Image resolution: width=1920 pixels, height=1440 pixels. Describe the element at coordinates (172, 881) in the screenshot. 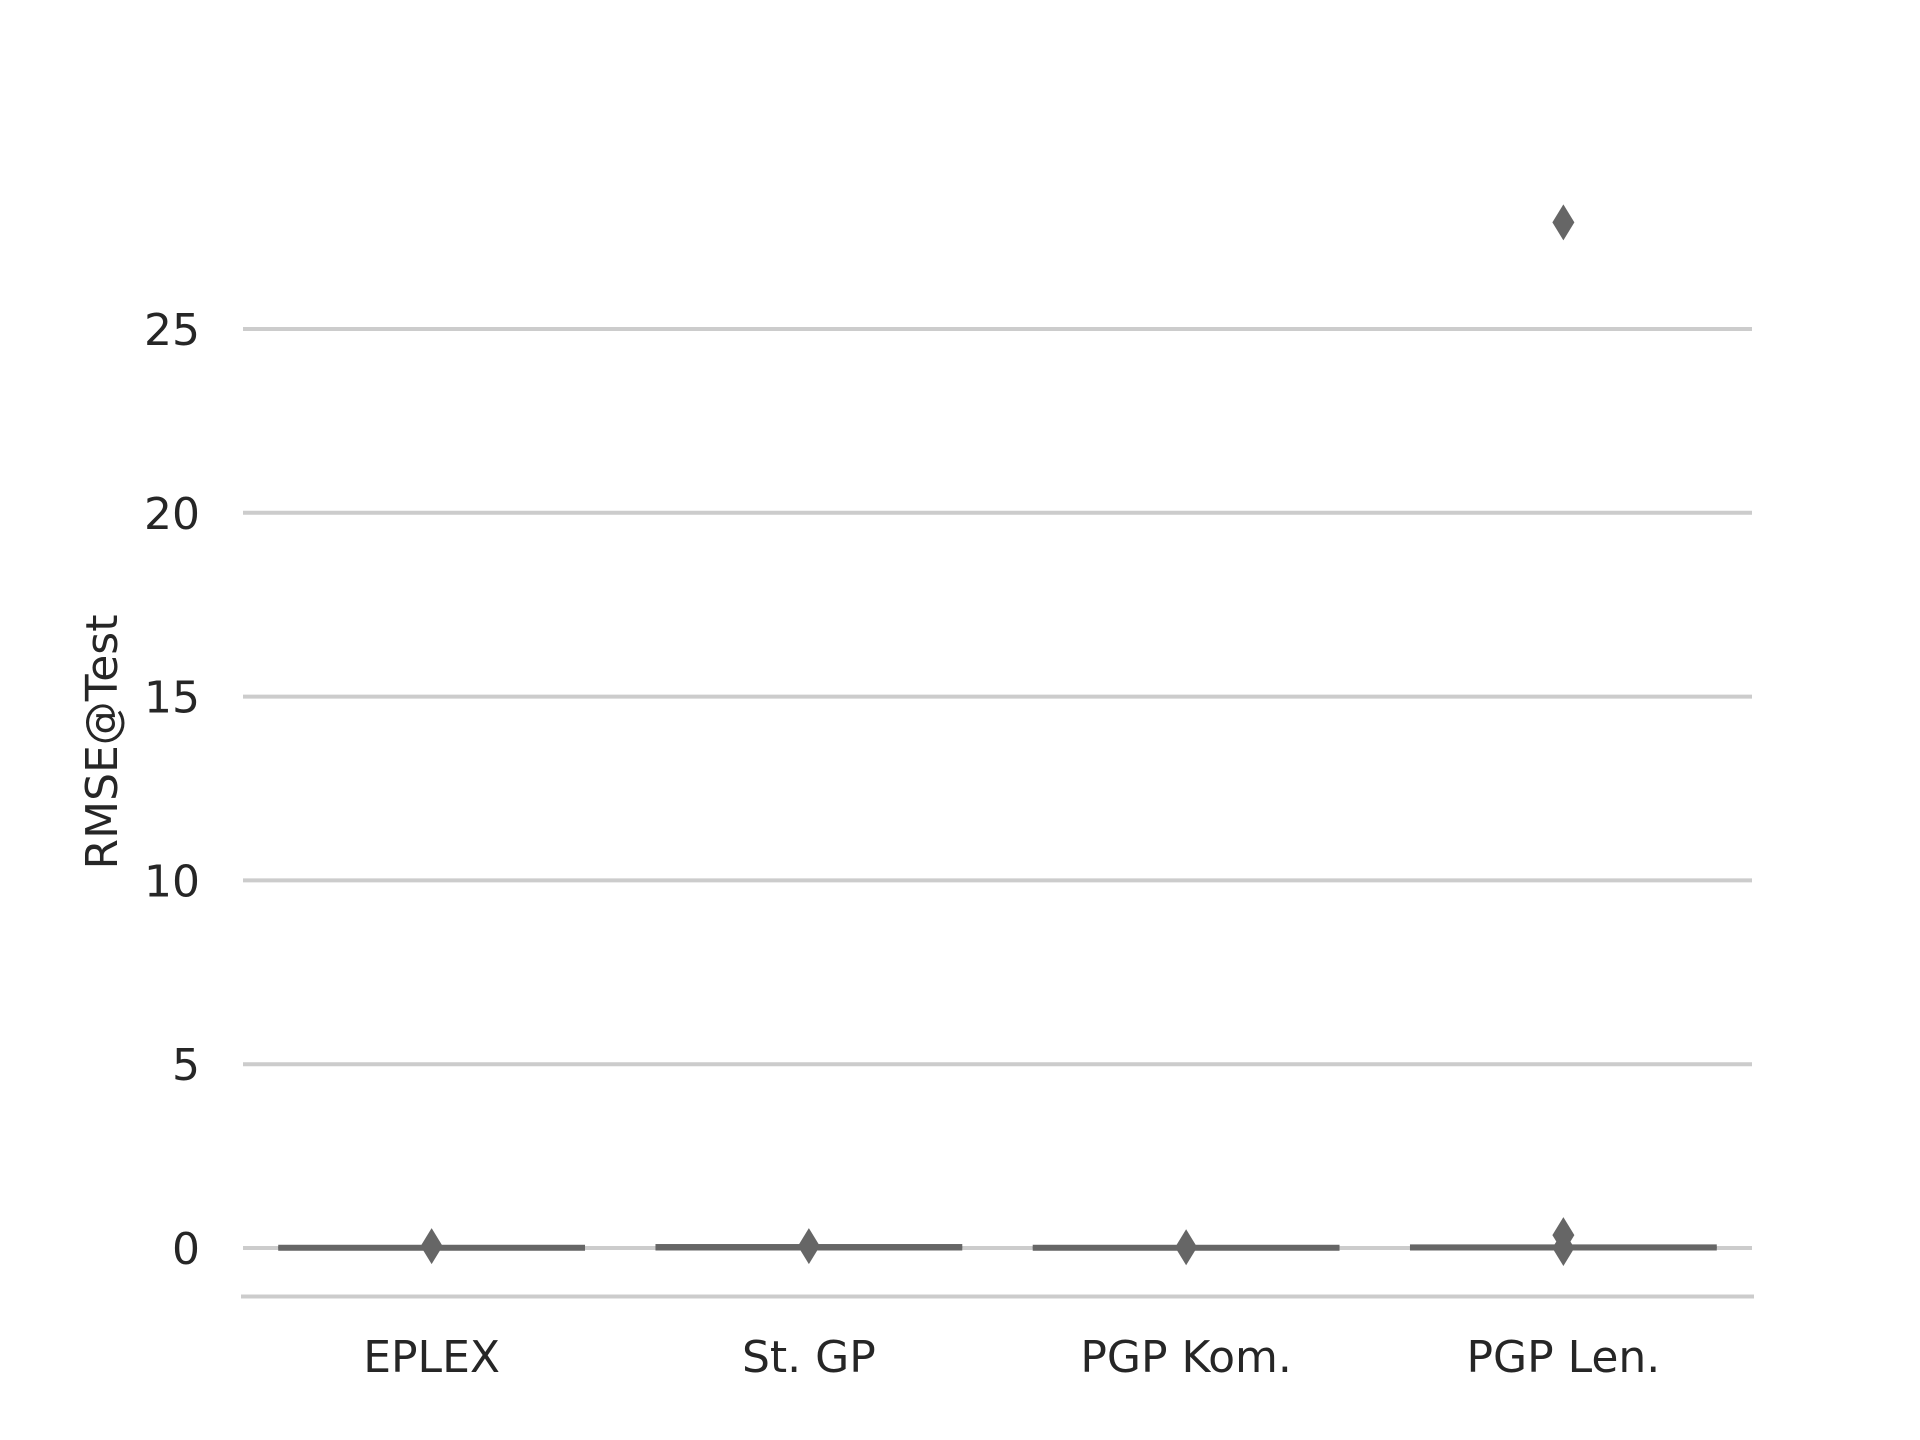

I see `y-tick-label: 10` at that location.